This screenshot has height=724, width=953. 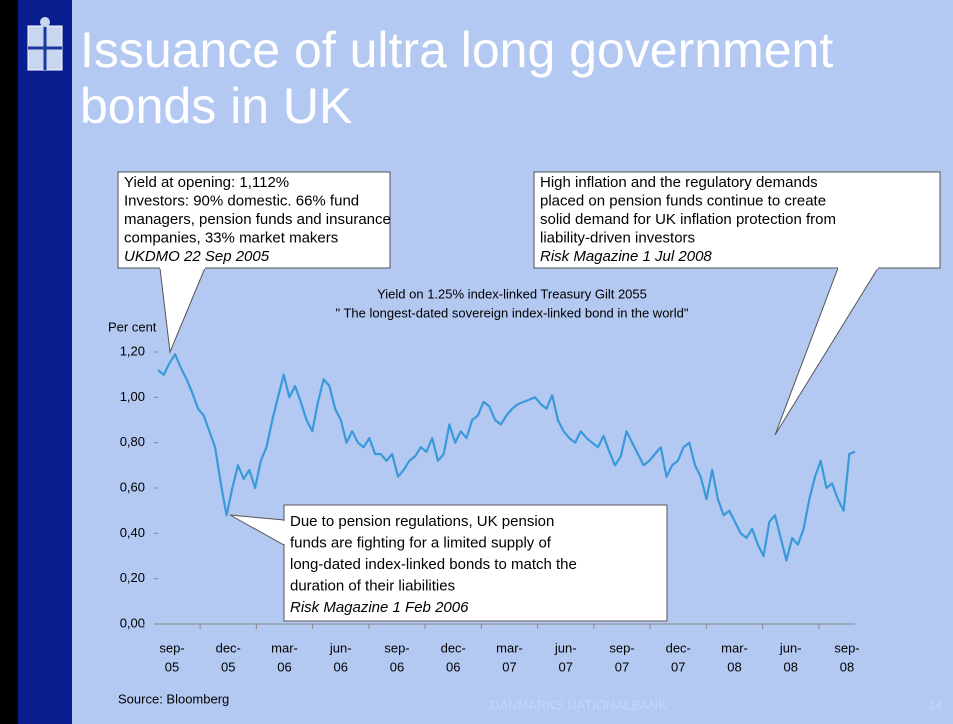 I want to click on left-bar, so click(x=9, y=362).